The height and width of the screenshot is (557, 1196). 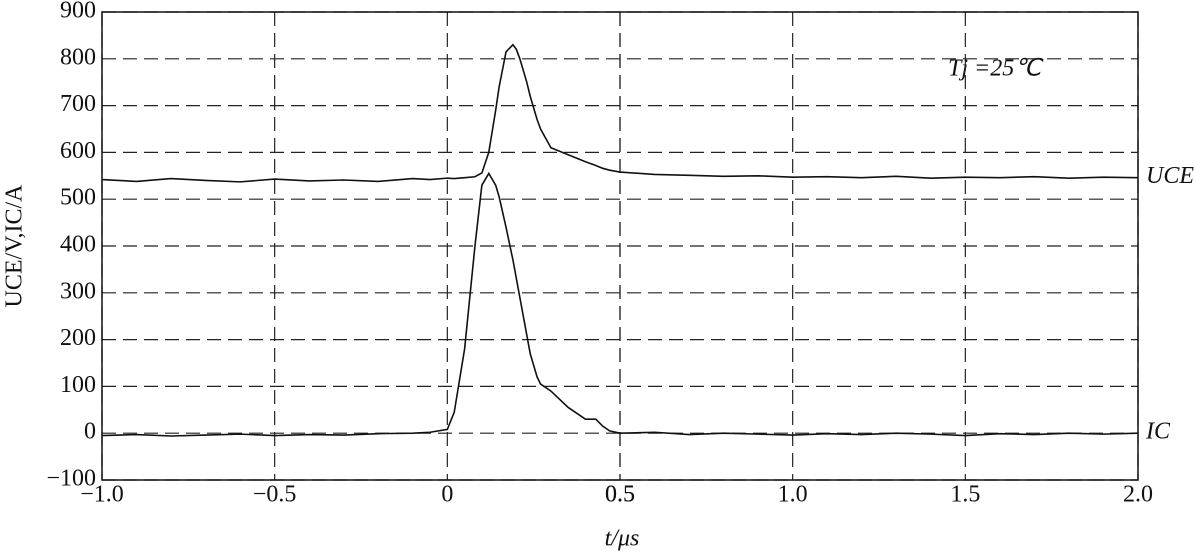 What do you see at coordinates (90, 432) in the screenshot?
I see `y-tick-label: 0` at bounding box center [90, 432].